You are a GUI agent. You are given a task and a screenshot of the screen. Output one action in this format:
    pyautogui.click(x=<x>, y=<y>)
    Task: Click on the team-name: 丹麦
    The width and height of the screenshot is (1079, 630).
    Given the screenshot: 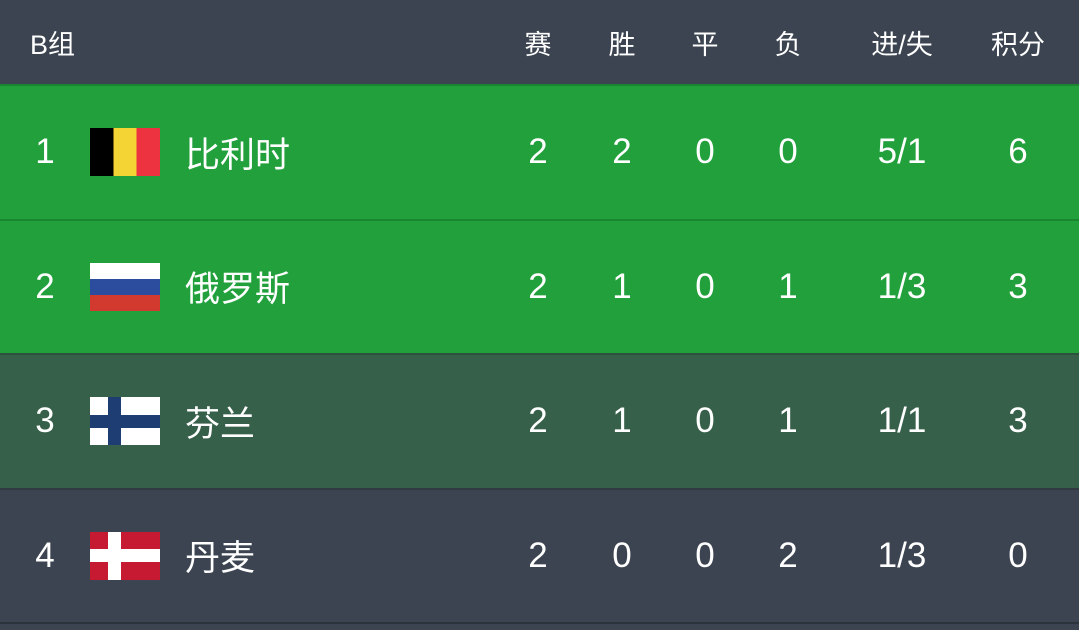 What is the action you would take?
    pyautogui.click(x=220, y=559)
    